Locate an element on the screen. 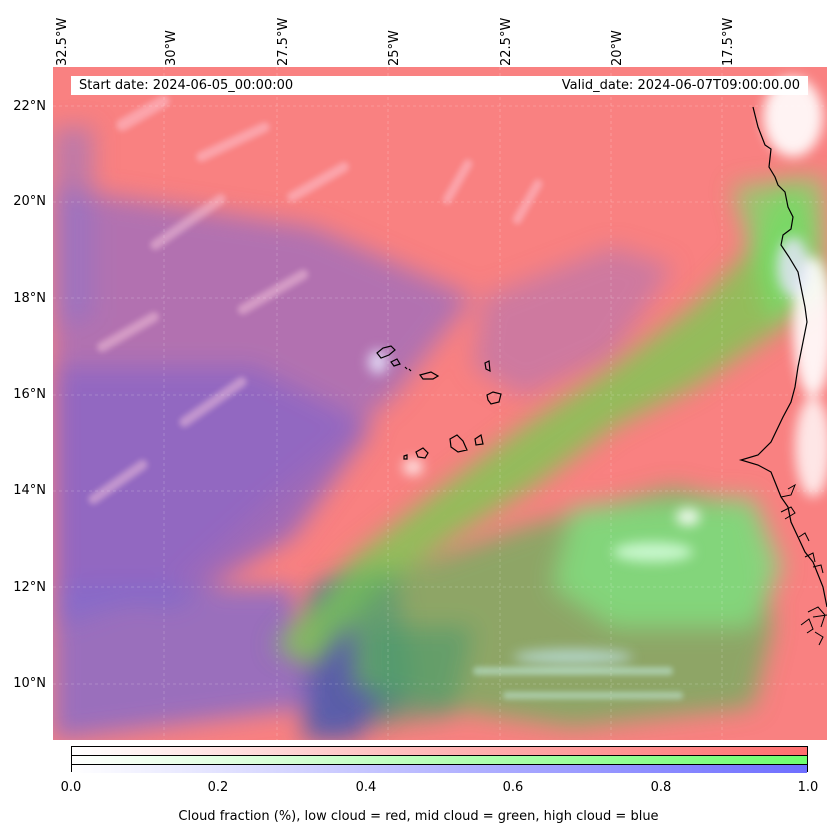  lon-label: 32.5°W is located at coordinates (62, 41).